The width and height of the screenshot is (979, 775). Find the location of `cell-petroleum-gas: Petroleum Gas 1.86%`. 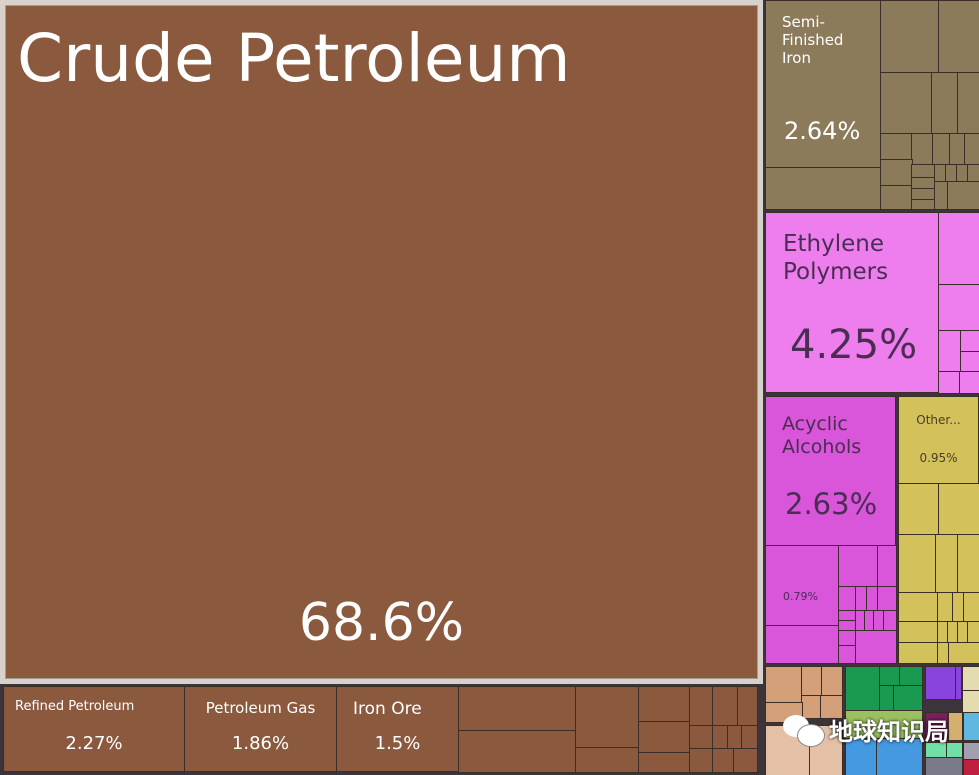

cell-petroleum-gas: Petroleum Gas 1.86% is located at coordinates (260, 729).